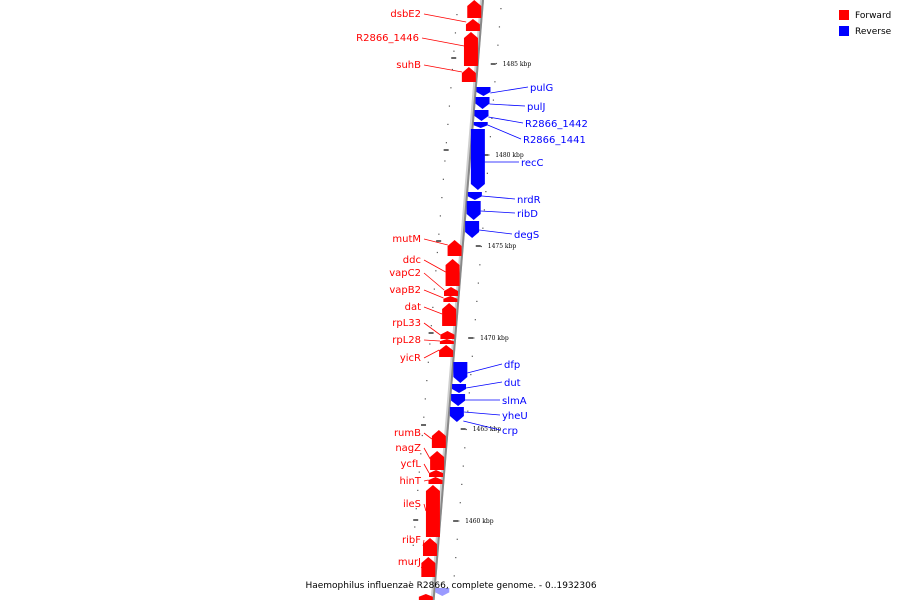 Image resolution: width=900 pixels, height=600 pixels. I want to click on legend: Forward Reverse, so click(865, 23).